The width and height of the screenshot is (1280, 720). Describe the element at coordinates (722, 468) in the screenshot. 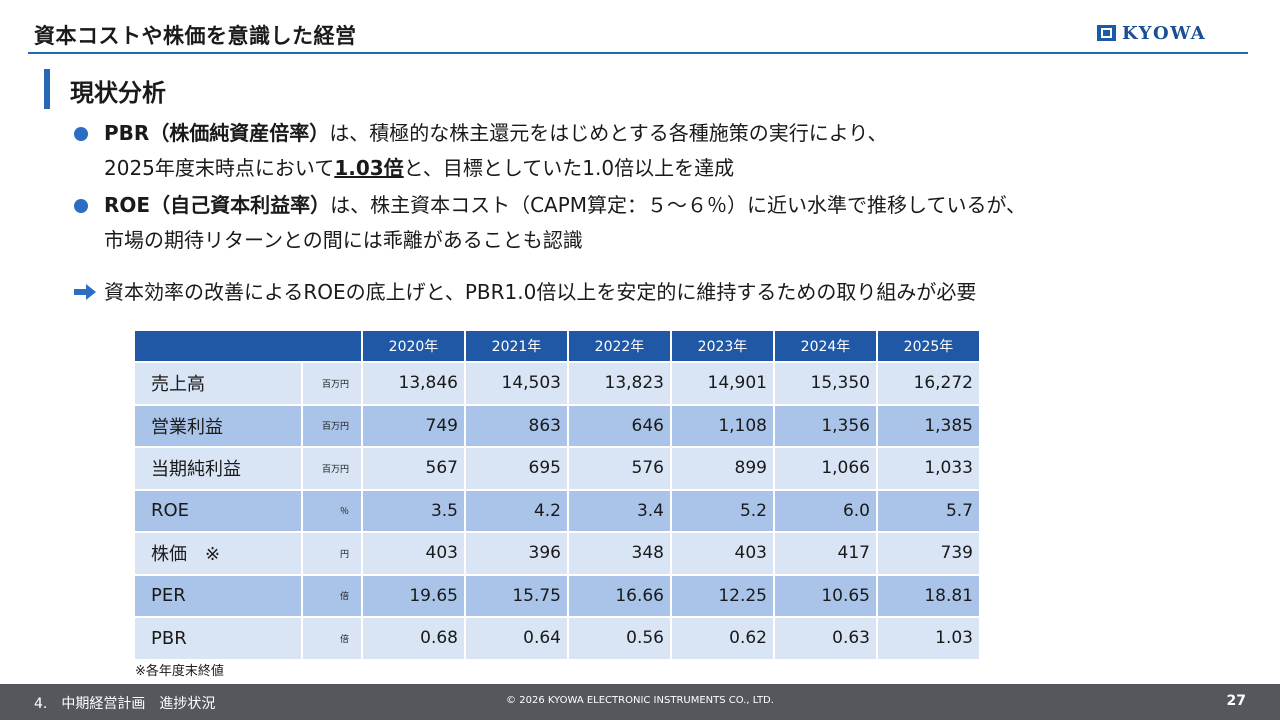

I see `table-cell: 899` at that location.